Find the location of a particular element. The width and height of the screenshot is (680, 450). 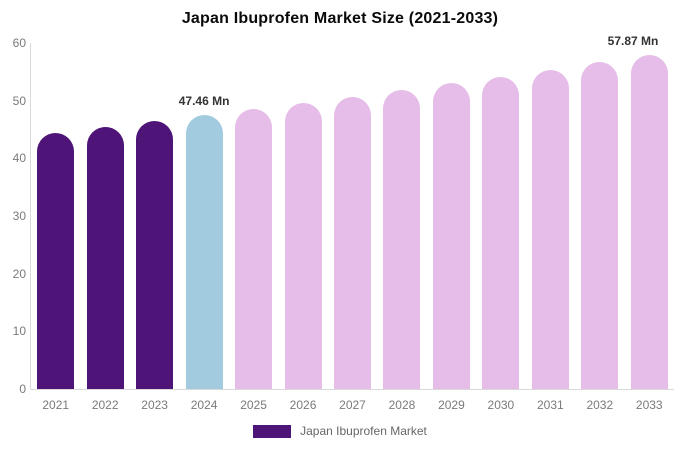

x-label-2025: 2025 is located at coordinates (253, 405).